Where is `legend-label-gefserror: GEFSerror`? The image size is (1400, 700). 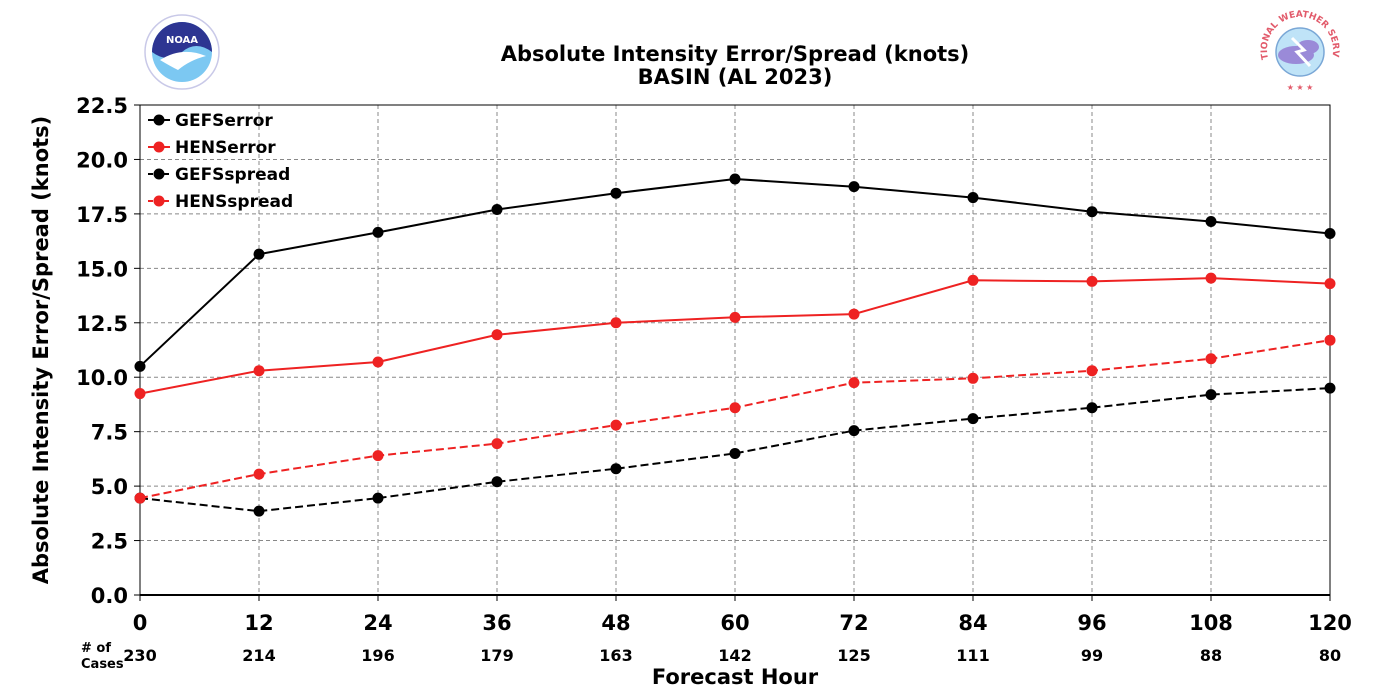 legend-label-gefserror: GEFSerror is located at coordinates (224, 121).